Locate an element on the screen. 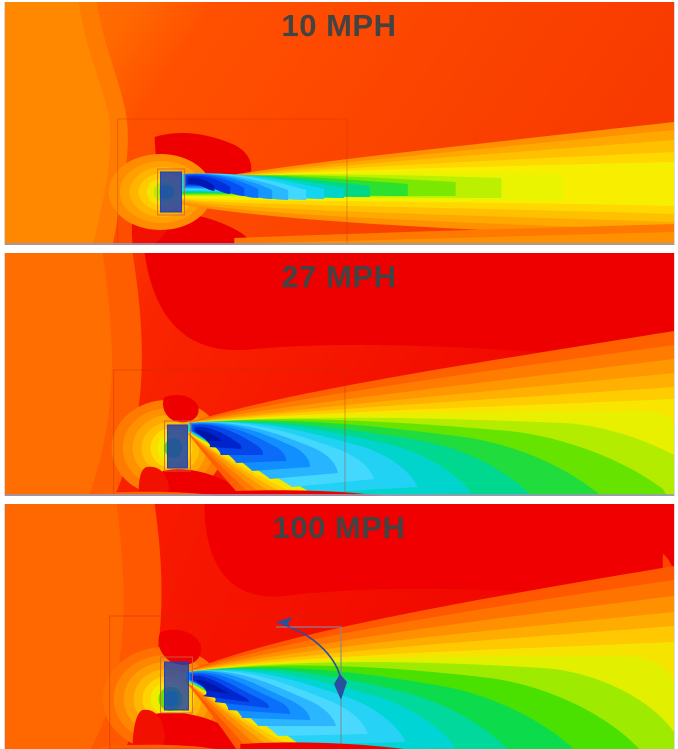  rotation-annotation-group is located at coordinates (311, 658).